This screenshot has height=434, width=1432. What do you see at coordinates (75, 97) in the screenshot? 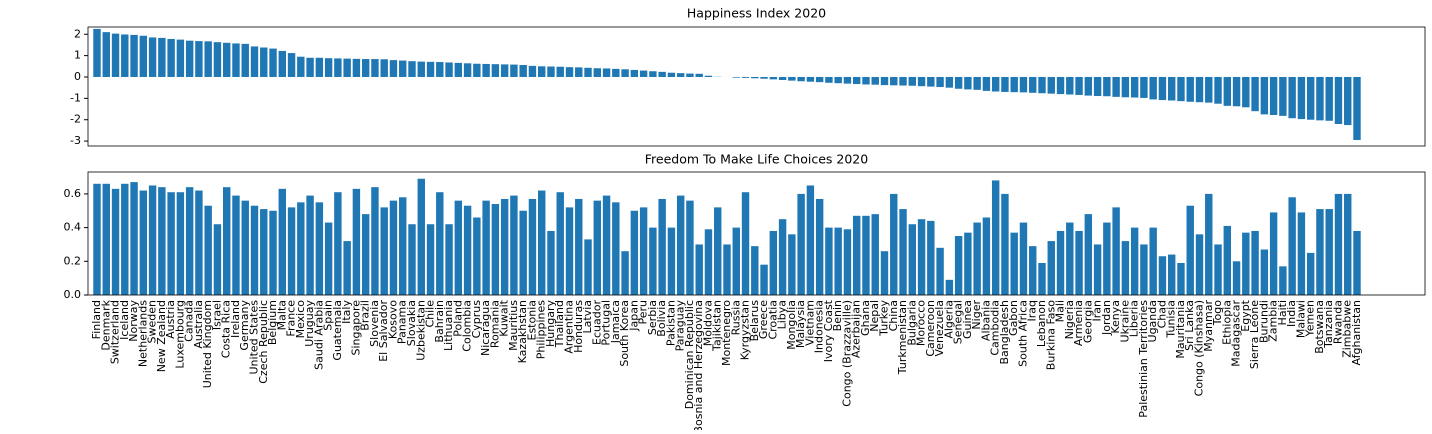
I see `y-tick-label: -1` at bounding box center [75, 97].